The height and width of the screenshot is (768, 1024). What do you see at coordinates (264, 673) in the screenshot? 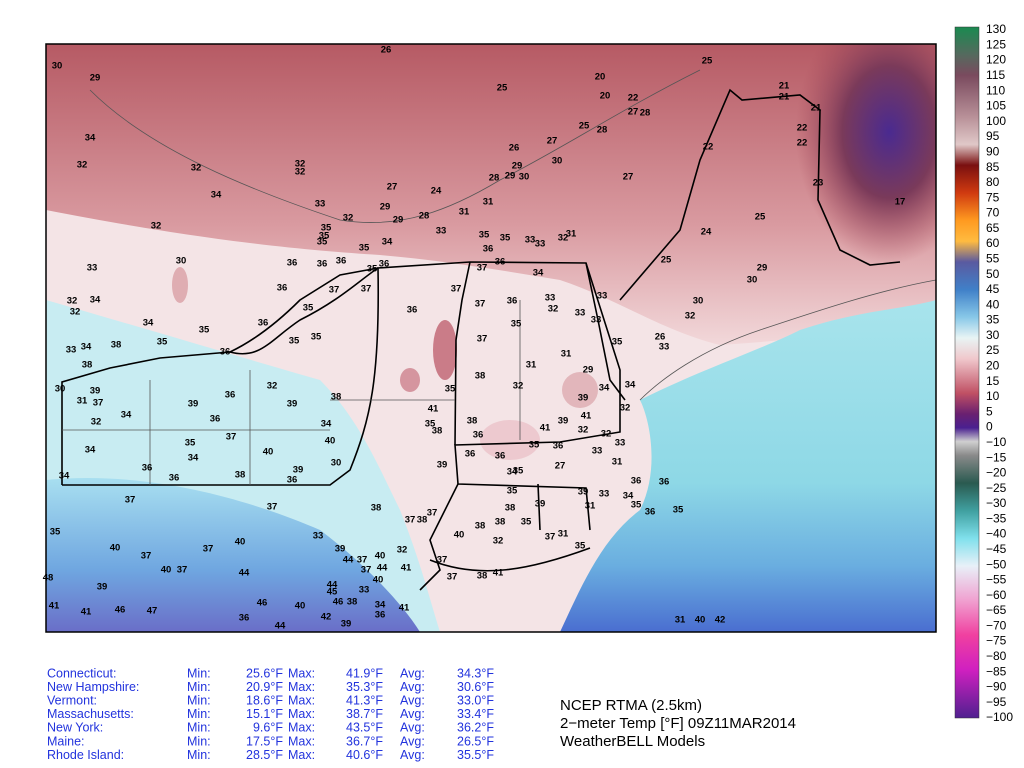
I see `min-value: 25.6°F` at bounding box center [264, 673].